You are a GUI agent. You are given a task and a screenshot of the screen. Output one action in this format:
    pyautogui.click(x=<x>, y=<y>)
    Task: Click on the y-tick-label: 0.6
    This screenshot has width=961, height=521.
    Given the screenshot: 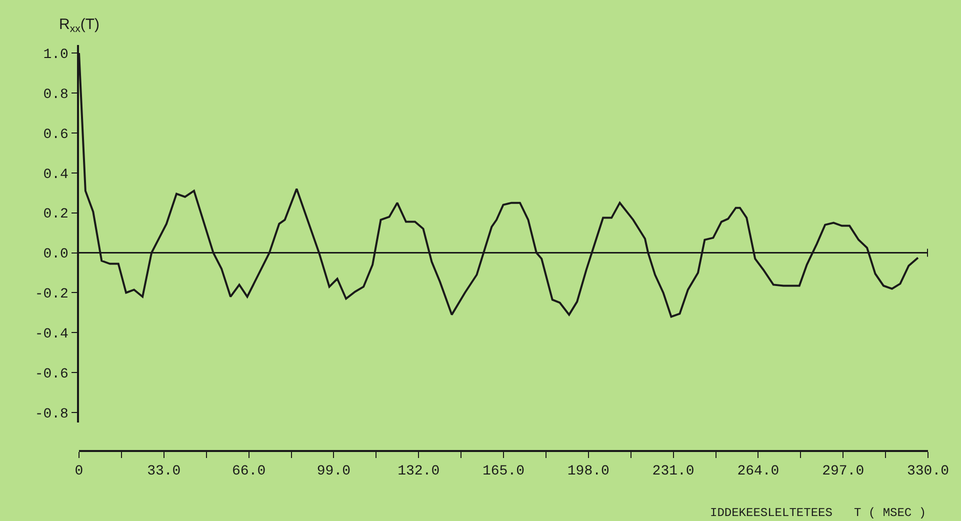 What is the action you would take?
    pyautogui.click(x=55, y=134)
    